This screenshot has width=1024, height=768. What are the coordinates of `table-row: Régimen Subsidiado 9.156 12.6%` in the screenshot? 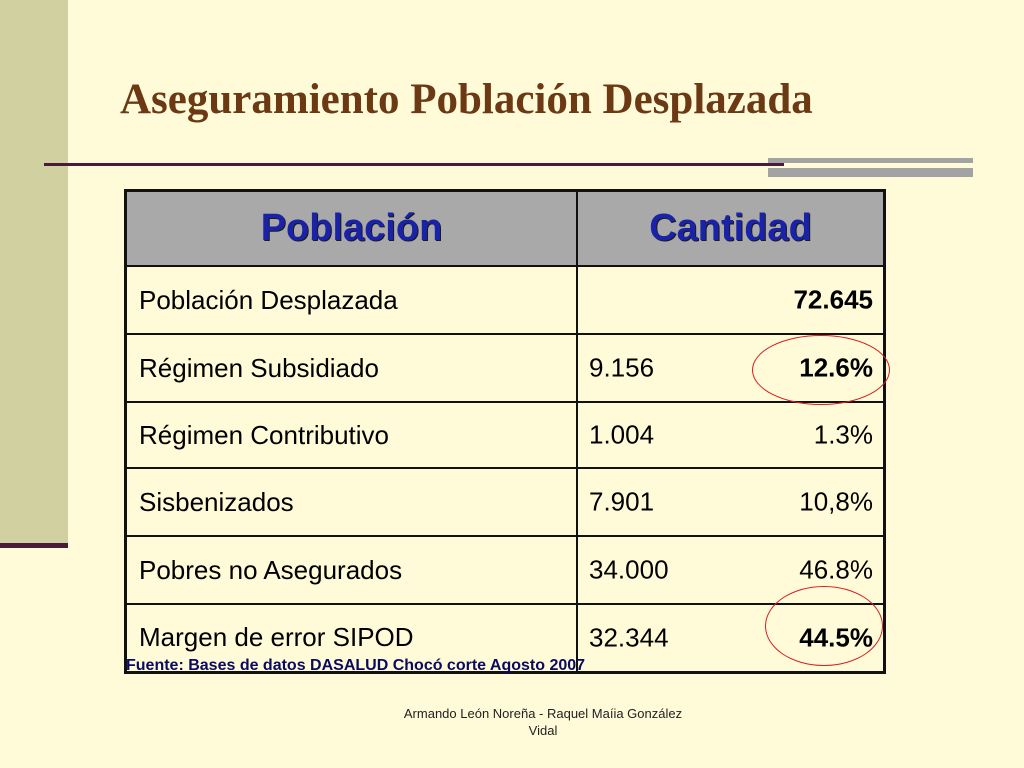 It's located at (505, 368).